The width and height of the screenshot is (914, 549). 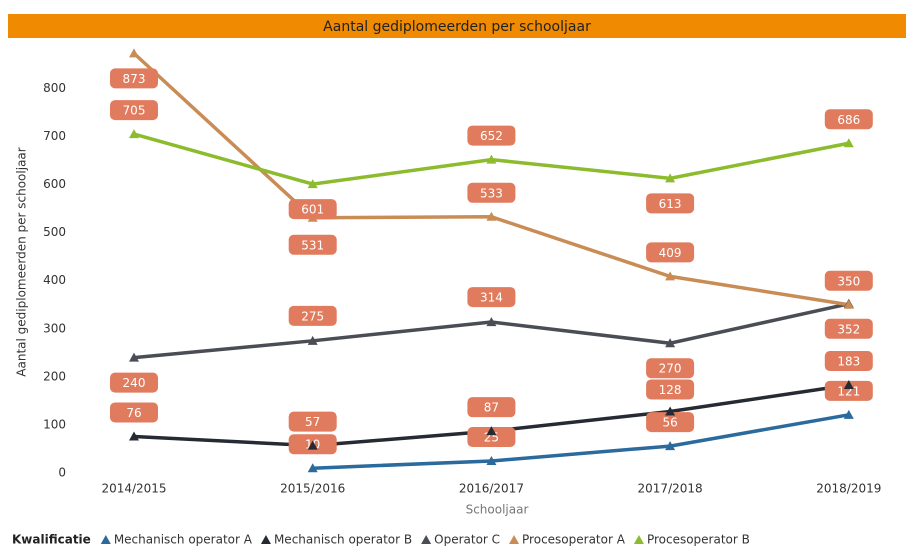 I want to click on data-label: 275, so click(x=312, y=316).